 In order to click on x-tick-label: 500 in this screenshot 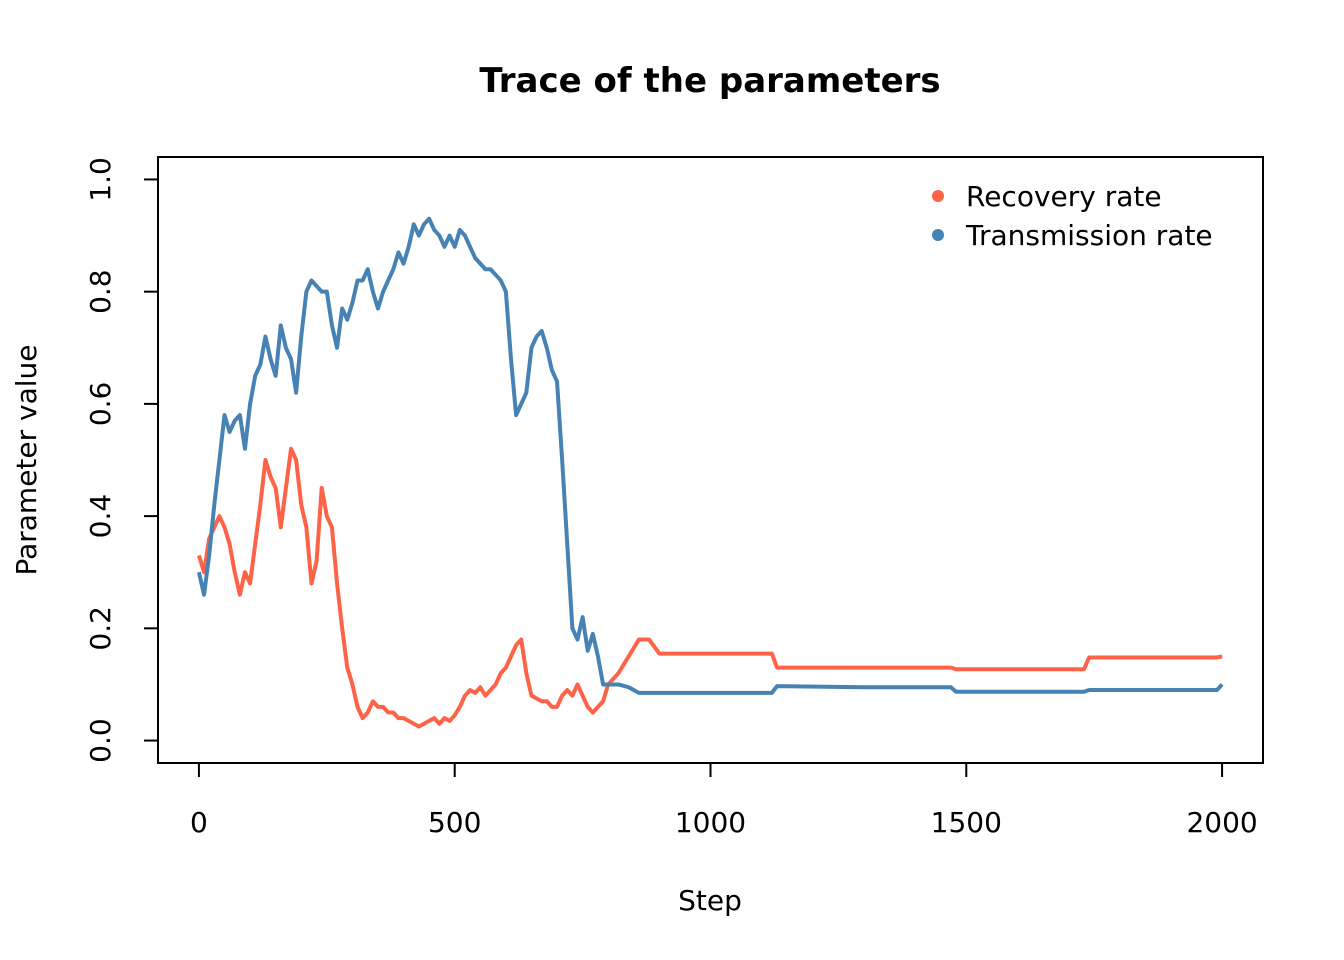, I will do `click(454, 822)`.